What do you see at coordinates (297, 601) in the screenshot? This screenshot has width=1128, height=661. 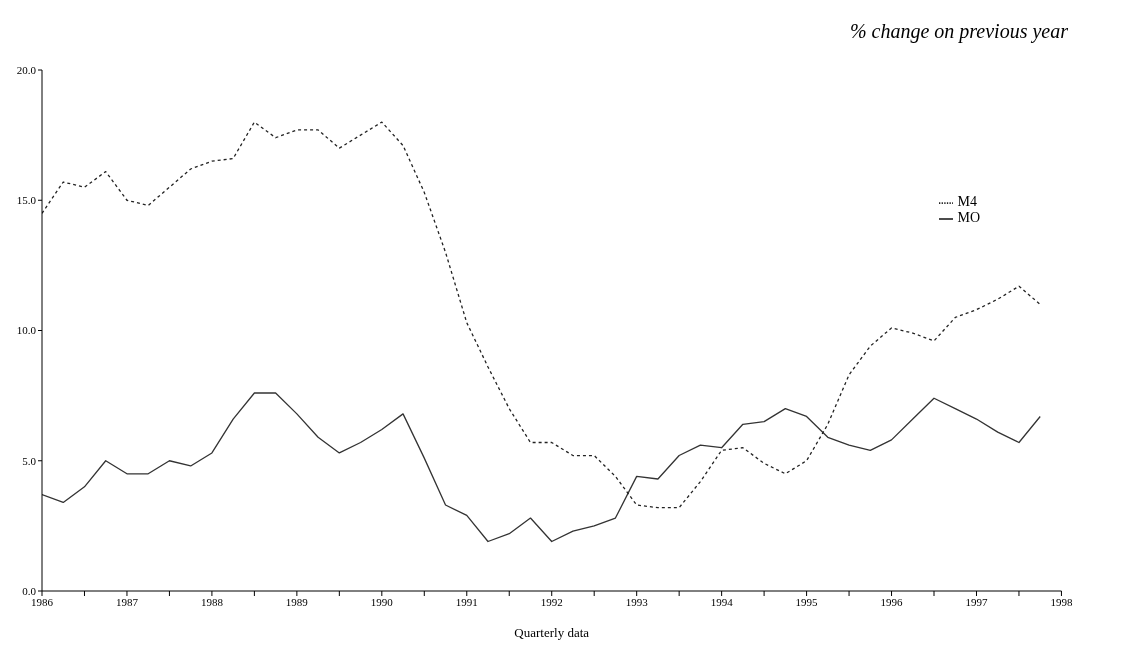 I see `x-tick-label: 1989` at bounding box center [297, 601].